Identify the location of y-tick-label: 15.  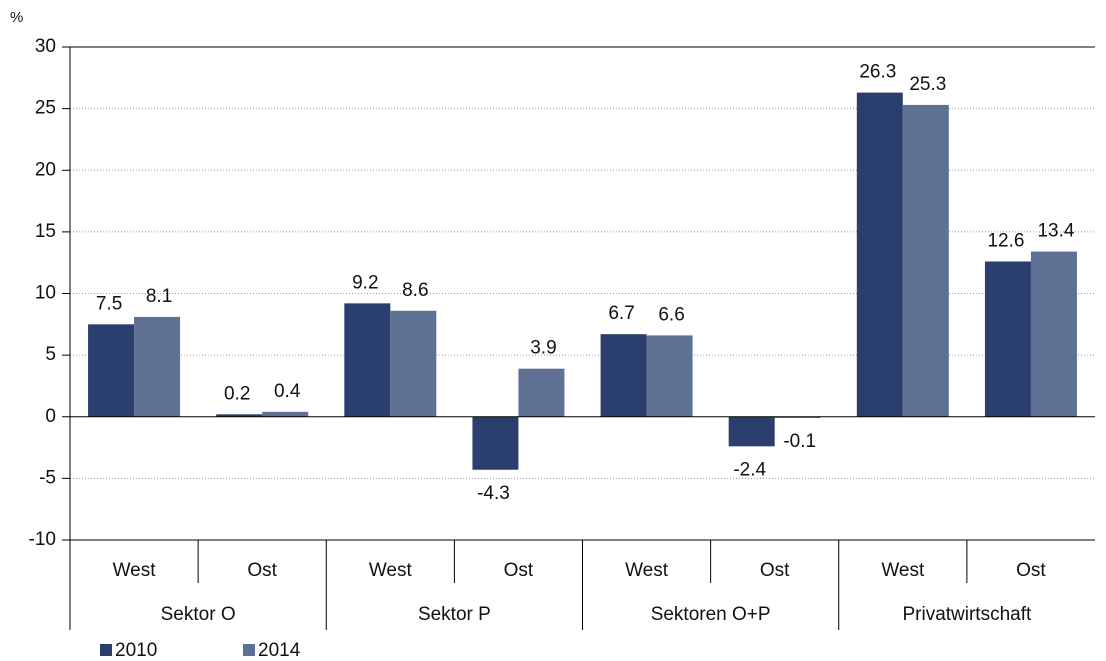
(45, 231).